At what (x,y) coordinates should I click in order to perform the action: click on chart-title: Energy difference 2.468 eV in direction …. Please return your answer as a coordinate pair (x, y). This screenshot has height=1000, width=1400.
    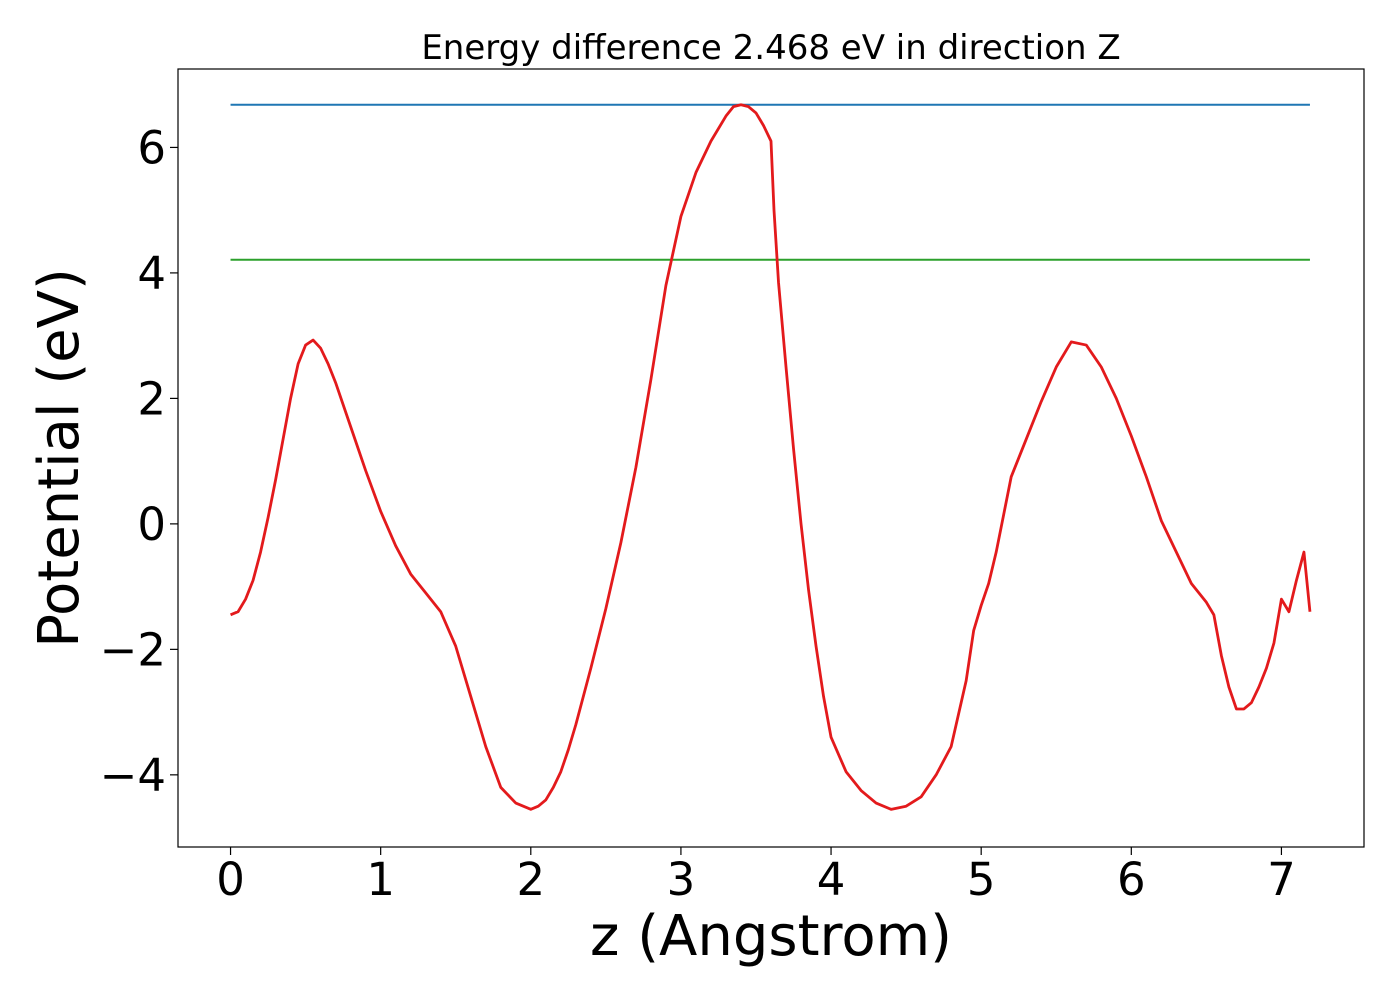
    Looking at the image, I should click on (770, 48).